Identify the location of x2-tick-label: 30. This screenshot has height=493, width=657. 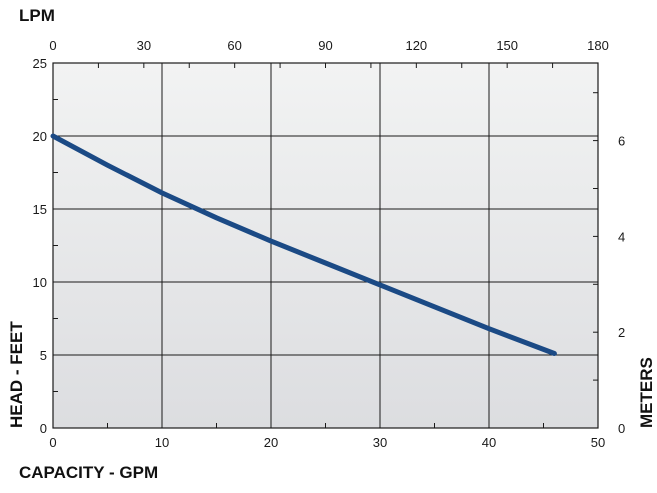
(144, 45).